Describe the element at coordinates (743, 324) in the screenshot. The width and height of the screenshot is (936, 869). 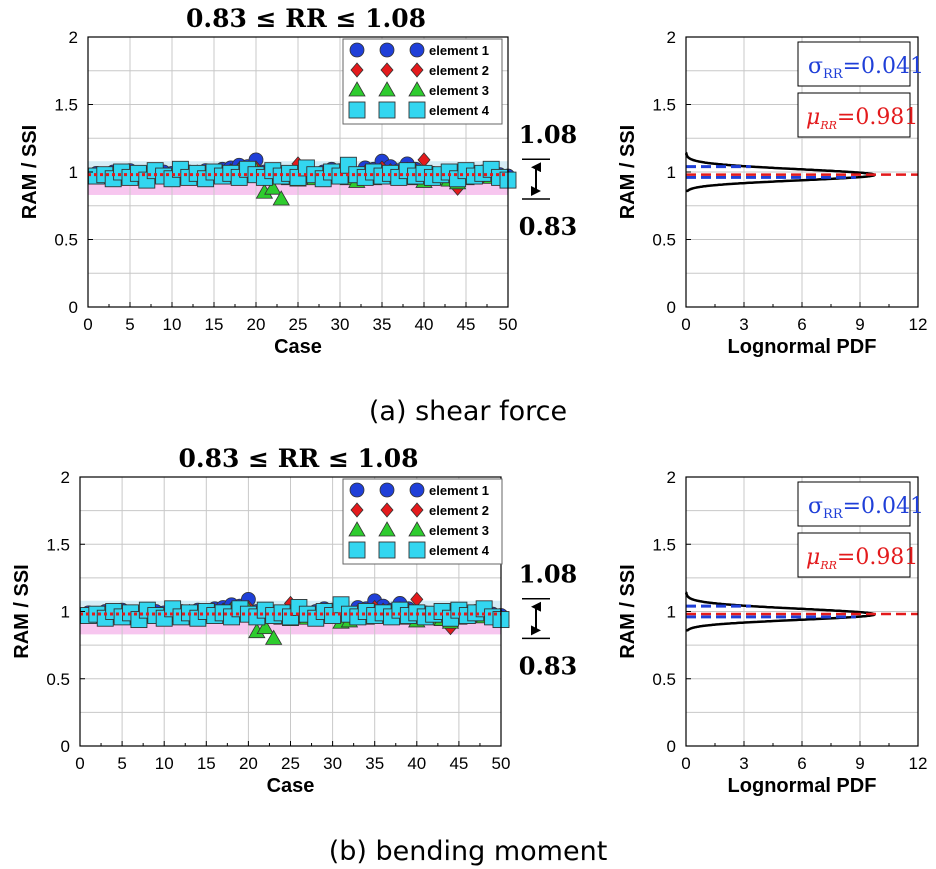
I see `x-tick-label: 3` at that location.